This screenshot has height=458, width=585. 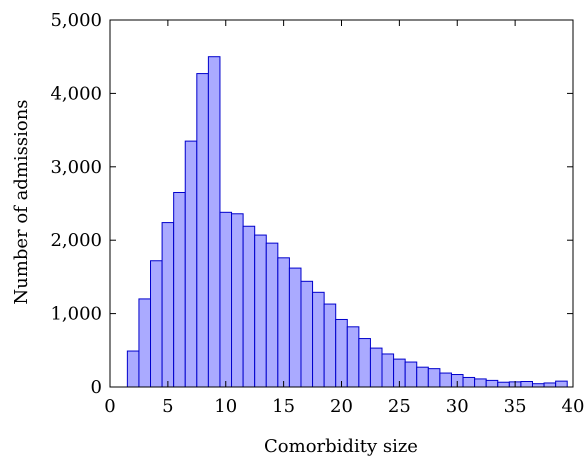 What do you see at coordinates (225, 406) in the screenshot?
I see `x-tick-label: 10` at bounding box center [225, 406].